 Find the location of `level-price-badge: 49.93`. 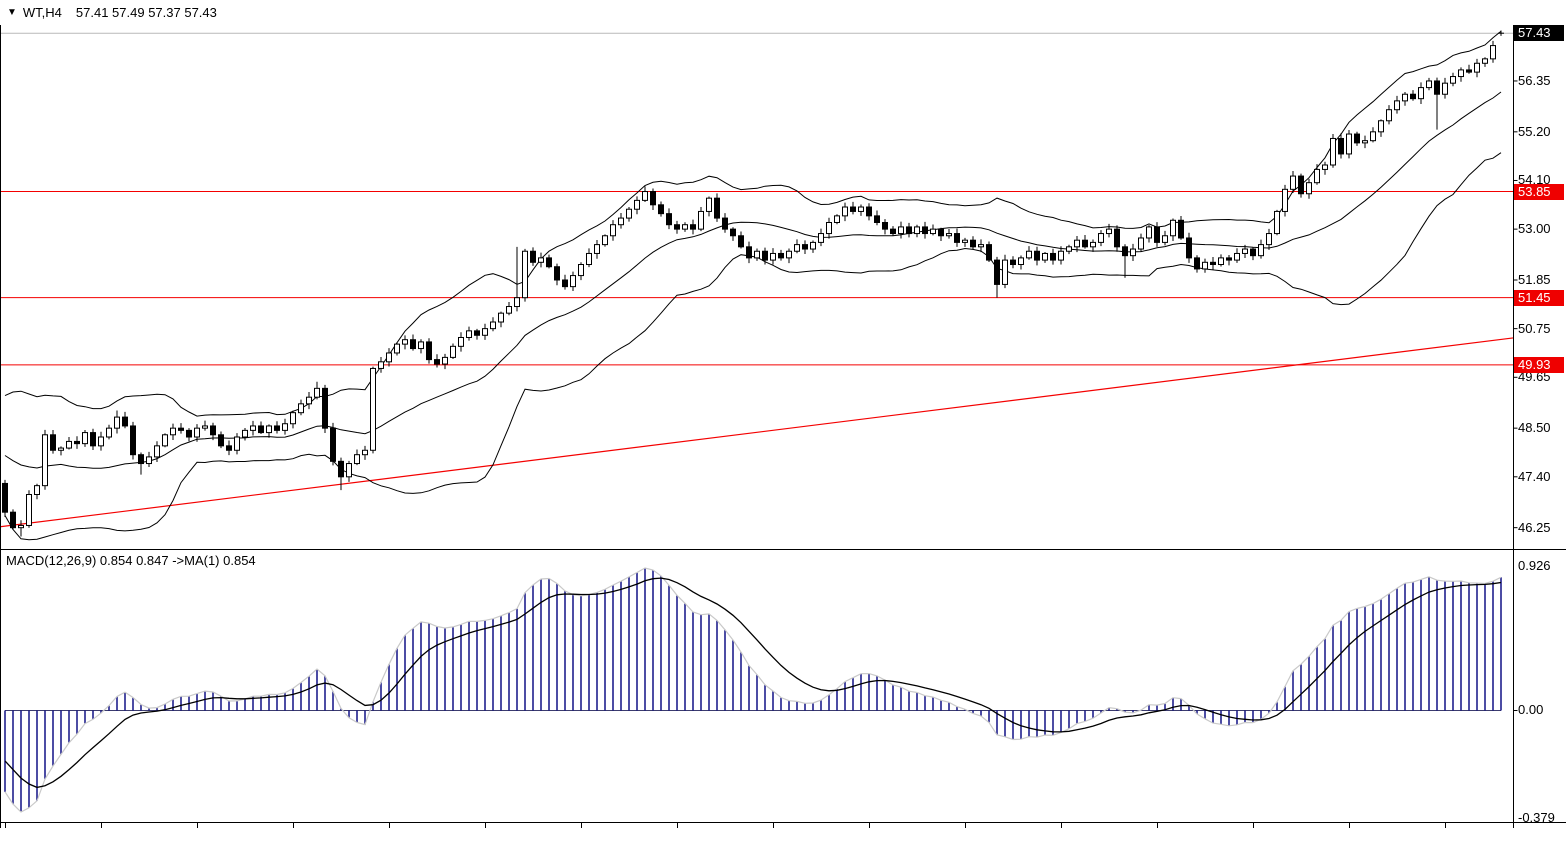

level-price-badge: 49.93 is located at coordinates (1539, 365).